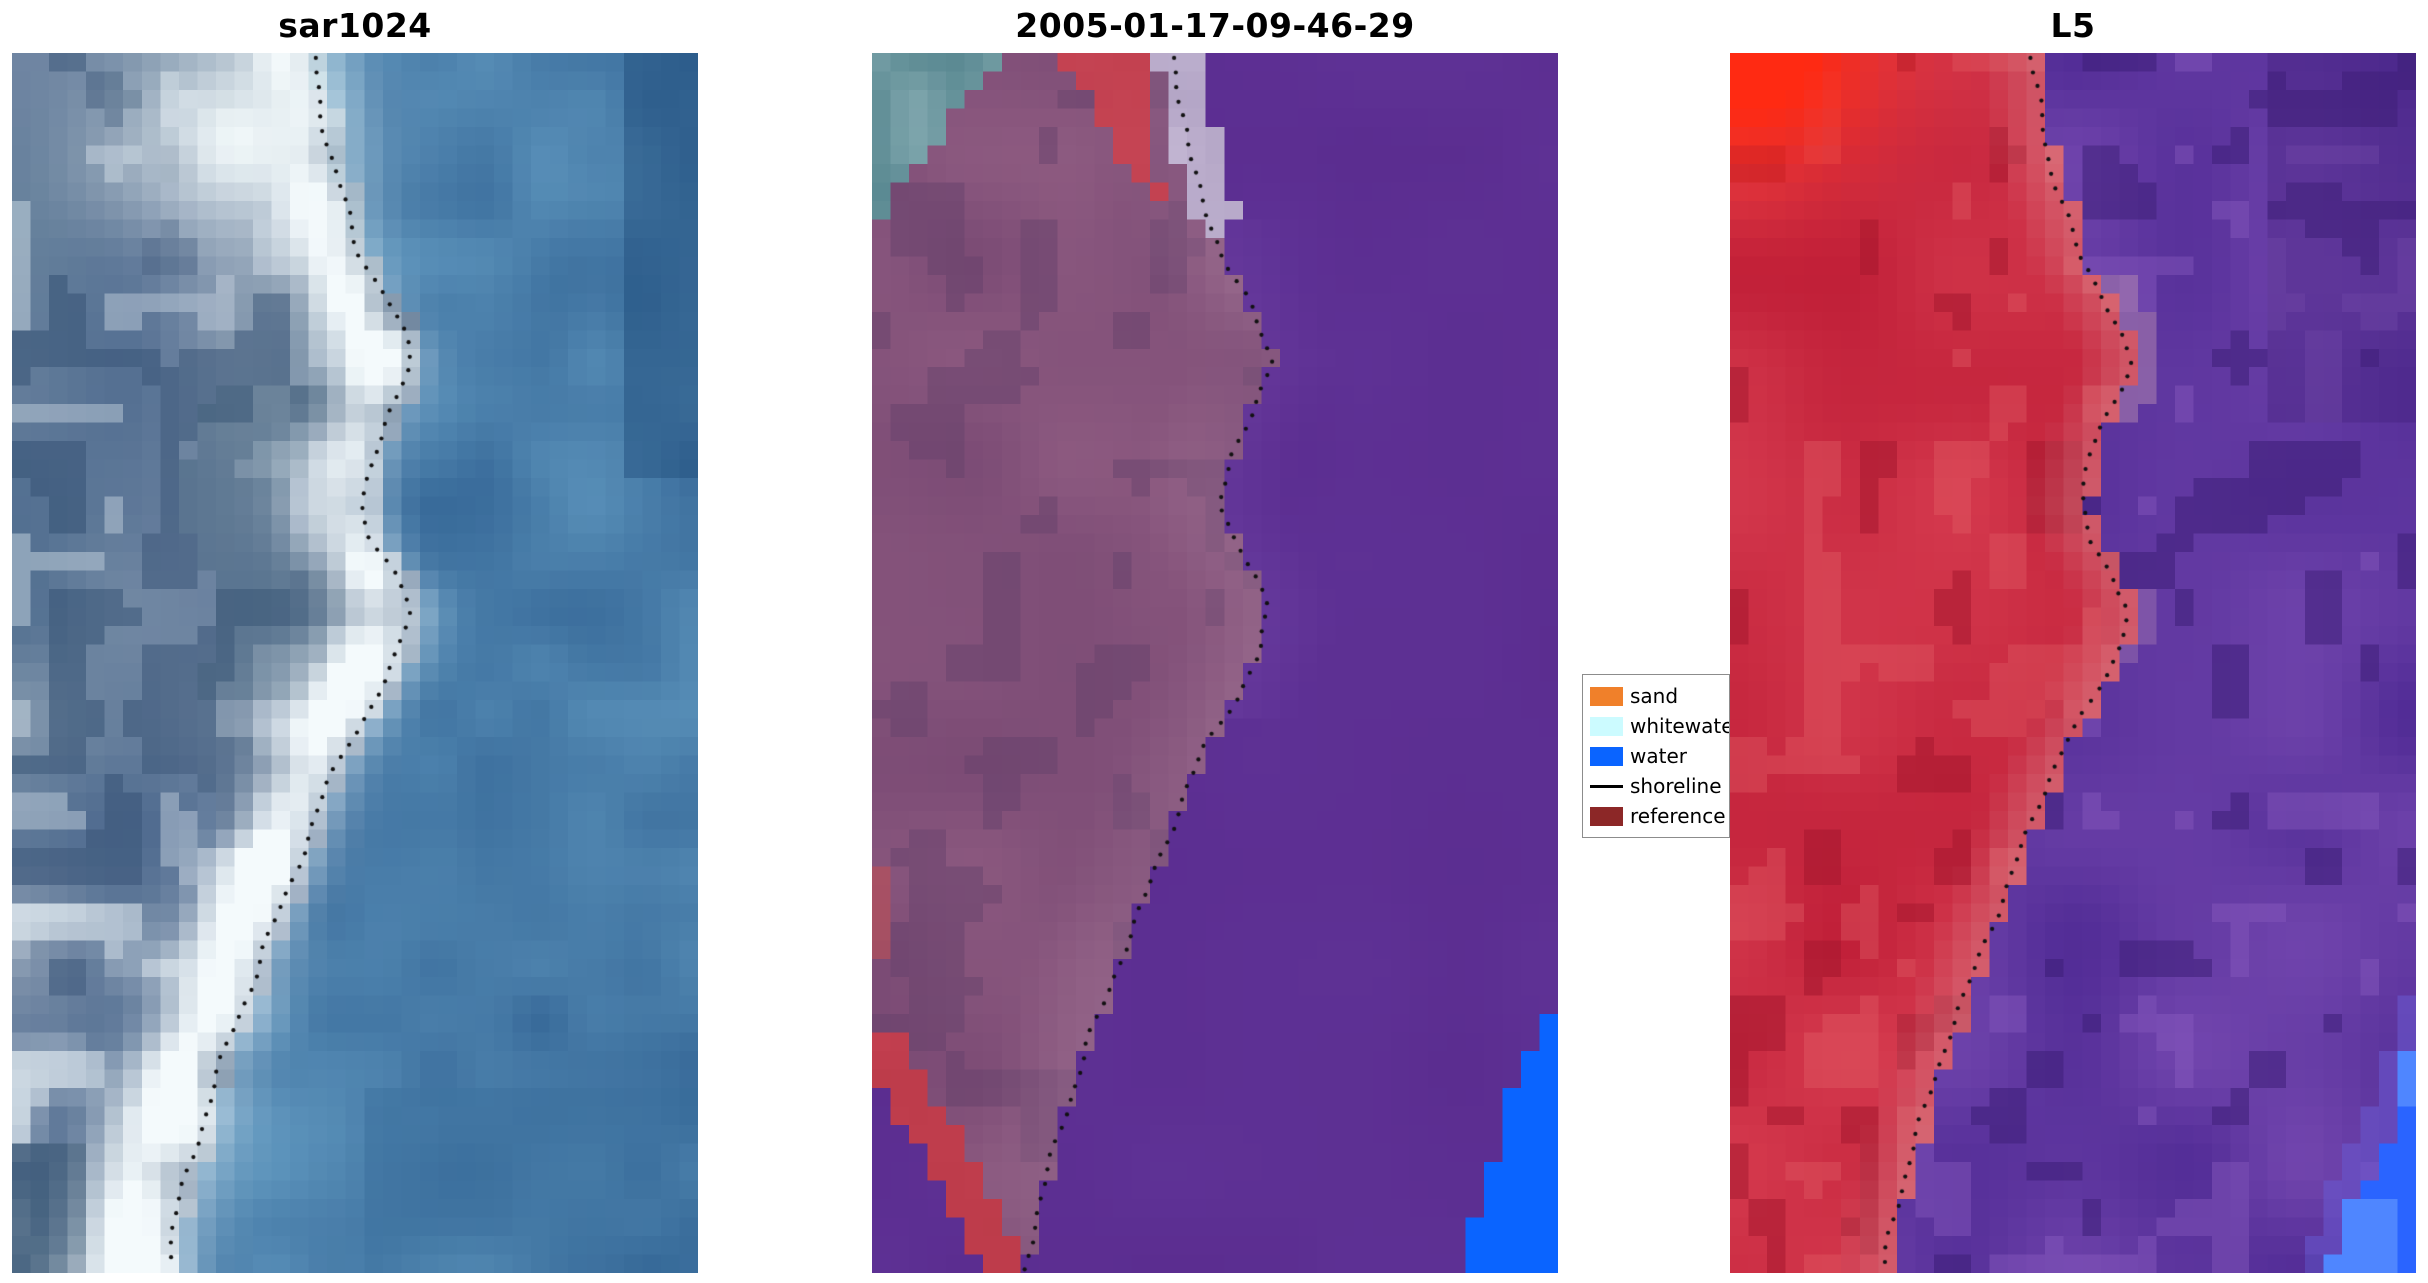 This screenshot has height=1283, width=2428. Describe the element at coordinates (1679, 726) in the screenshot. I see `legend-label-whitewater: whitewater` at that location.